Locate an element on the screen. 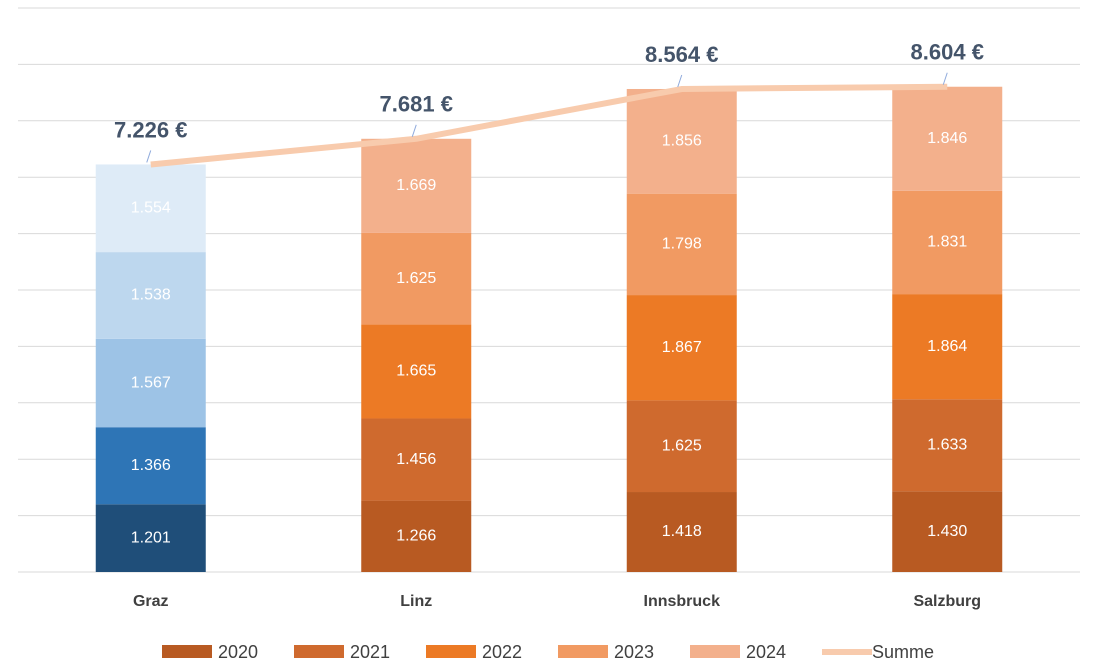 The image size is (1097, 664). segment-label: 1.846 is located at coordinates (947, 138).